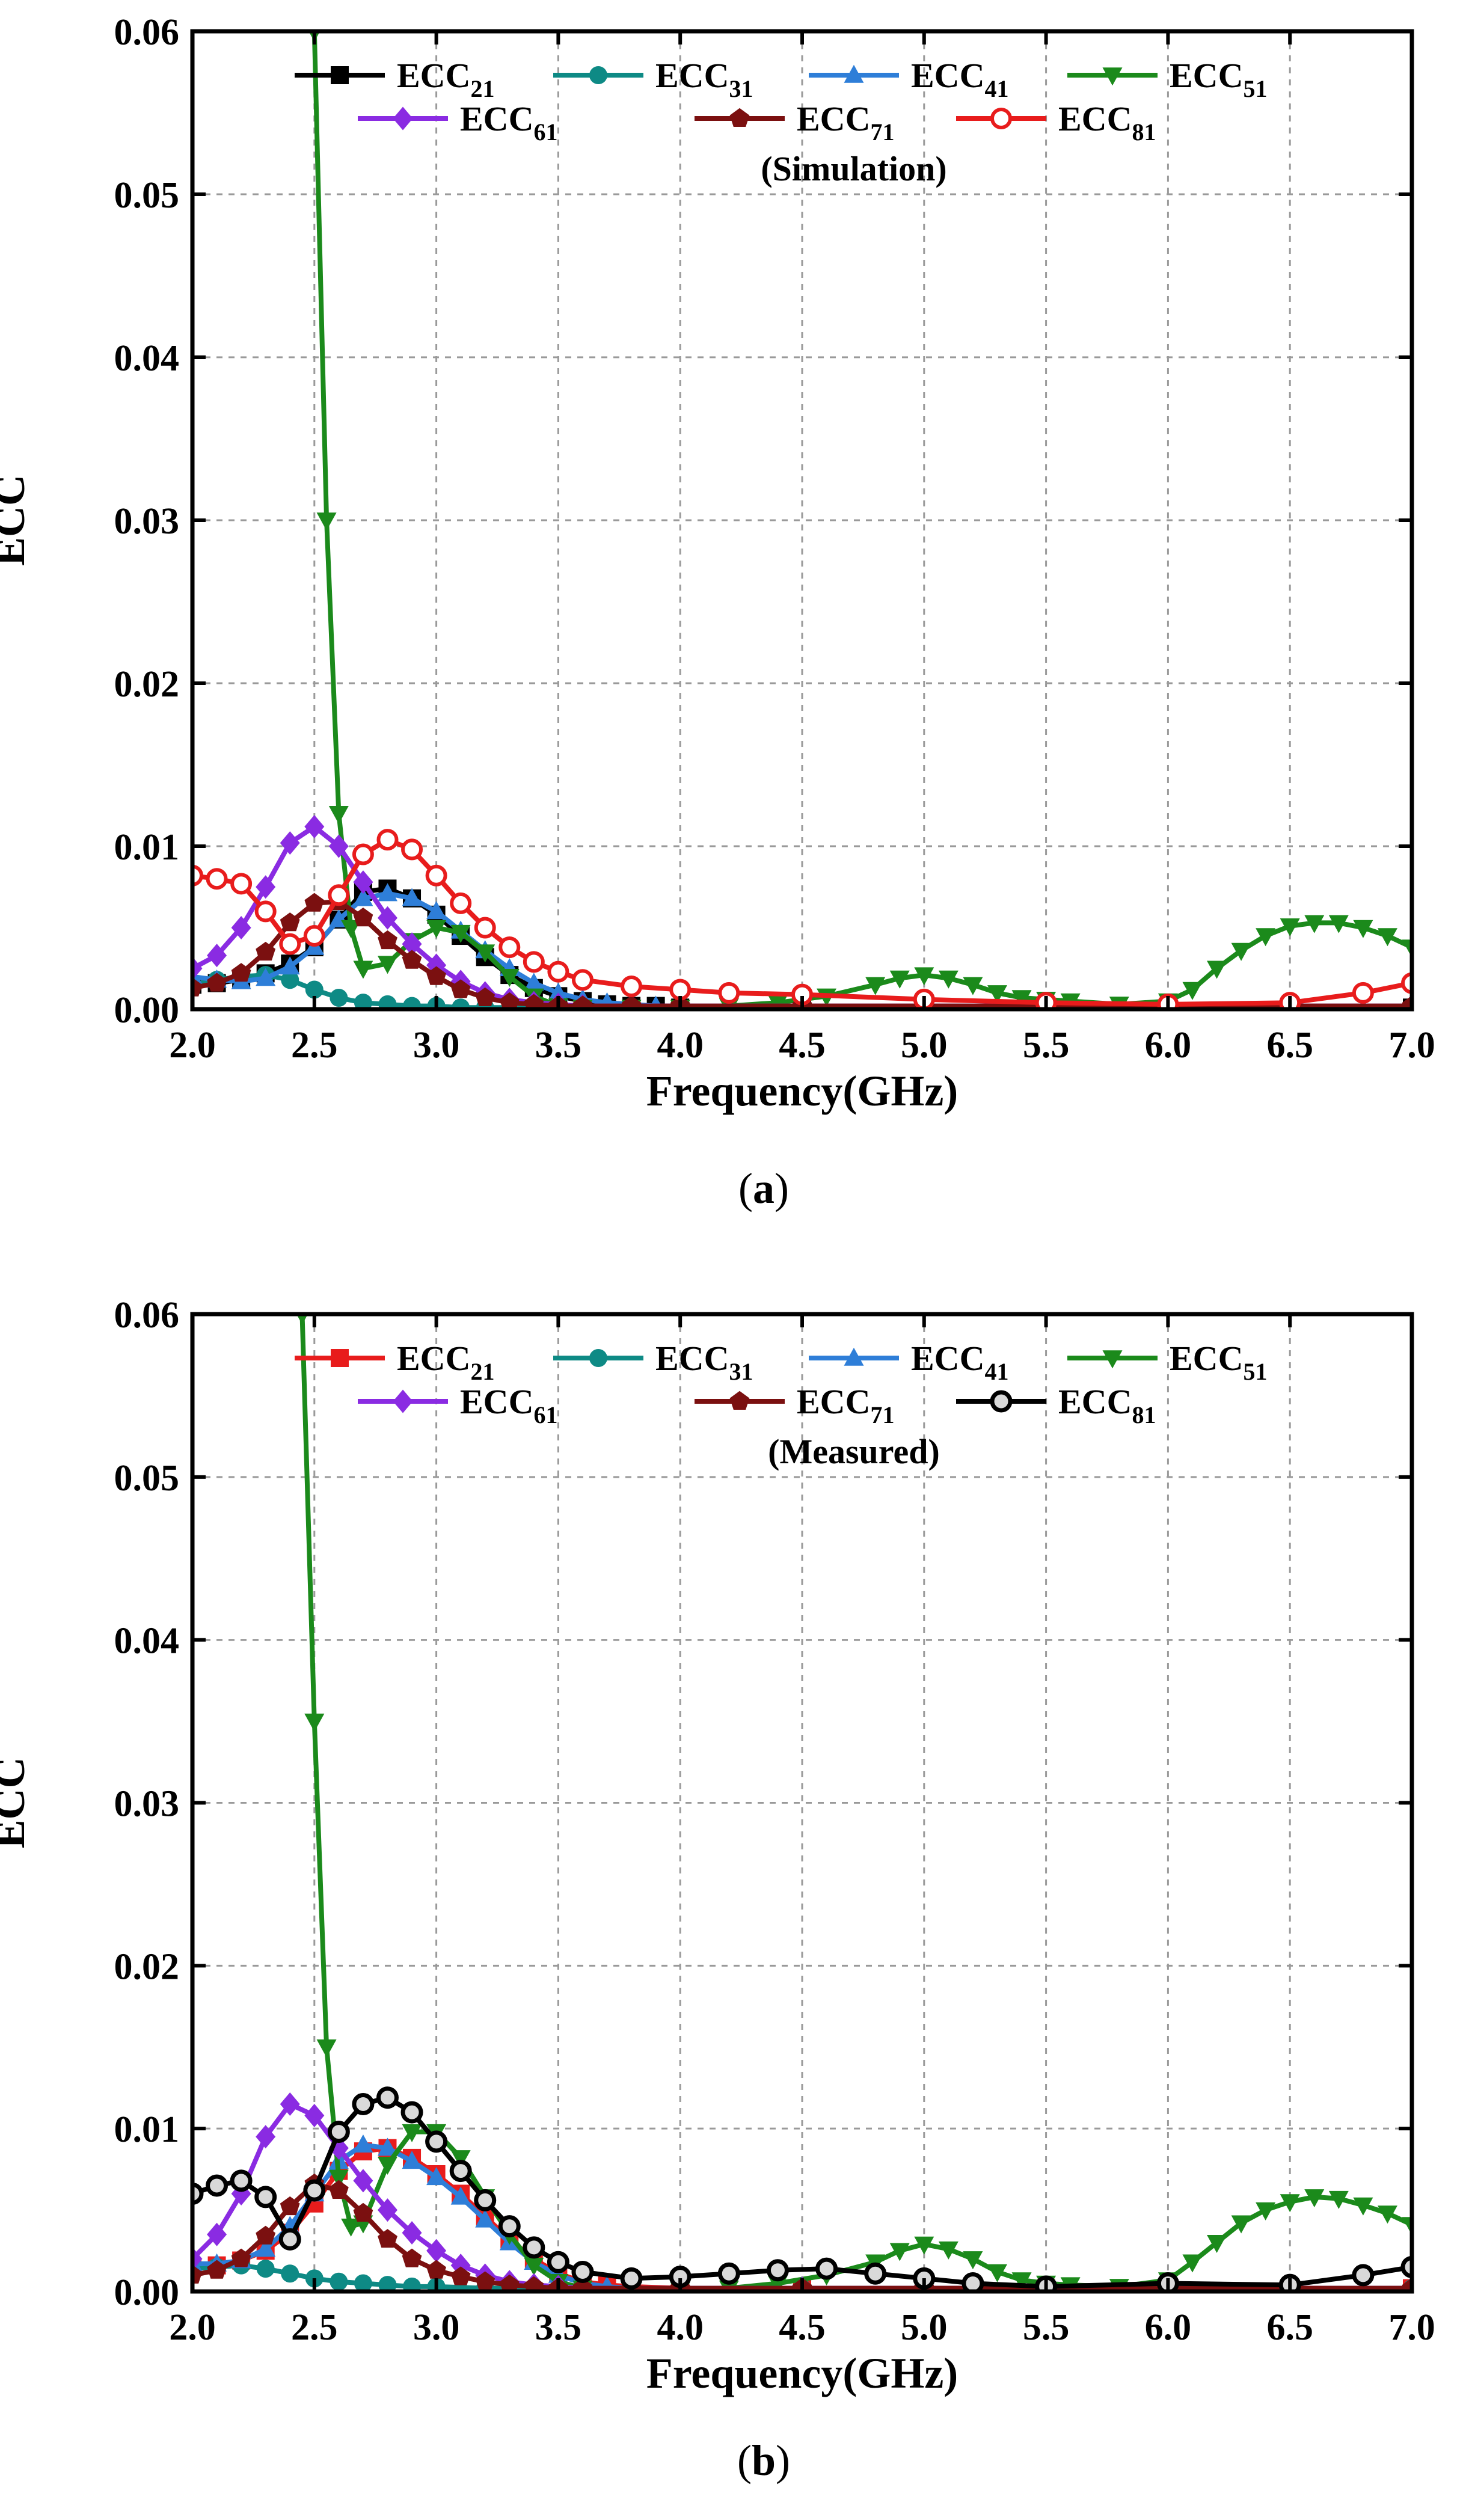  I want to click on y-tick-label: 0.01, so click(147, 2129).